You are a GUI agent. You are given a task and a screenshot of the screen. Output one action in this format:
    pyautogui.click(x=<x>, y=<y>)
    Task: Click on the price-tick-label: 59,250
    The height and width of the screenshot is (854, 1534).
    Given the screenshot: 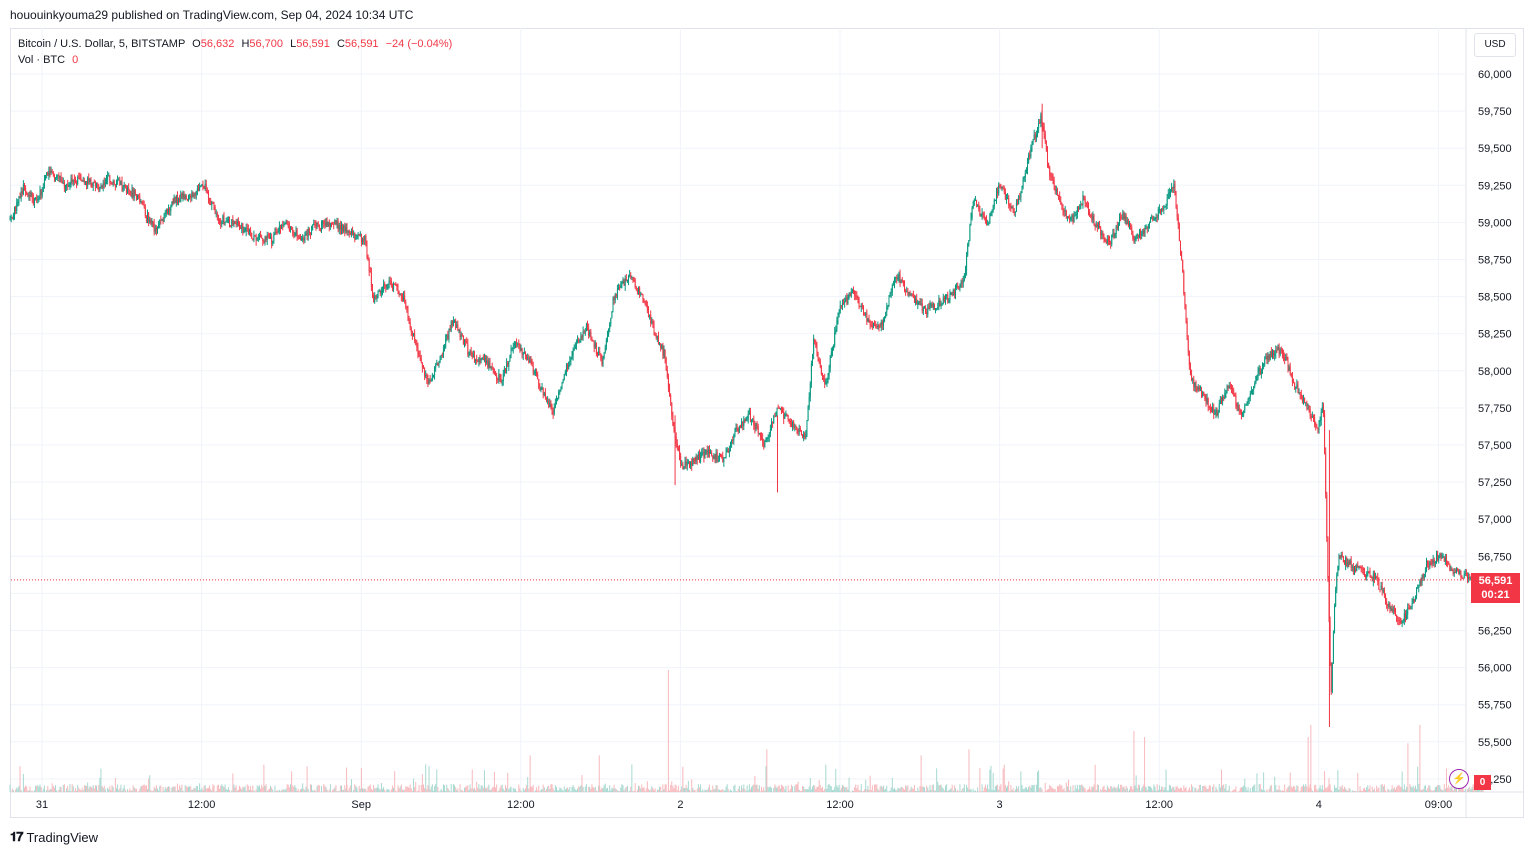 What is the action you would take?
    pyautogui.click(x=1495, y=186)
    